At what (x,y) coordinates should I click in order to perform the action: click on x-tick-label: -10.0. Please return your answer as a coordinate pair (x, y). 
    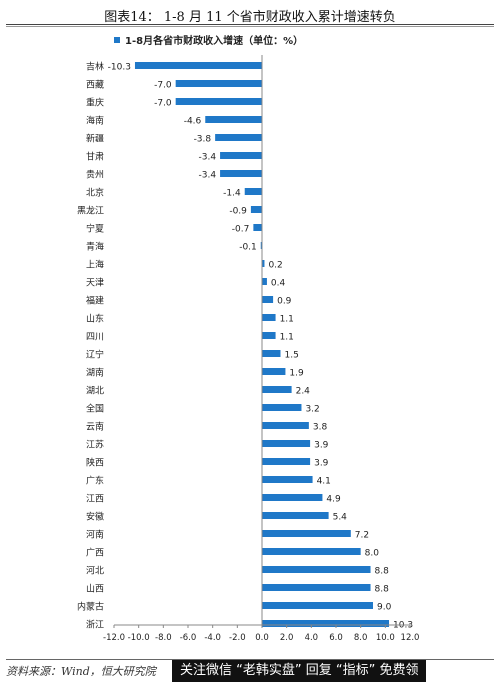
    Looking at the image, I should click on (139, 638).